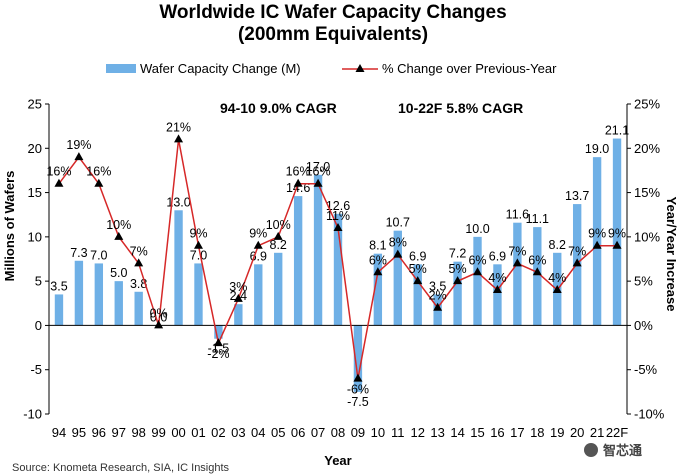 The image size is (679, 476). Describe the element at coordinates (333, 34) in the screenshot. I see `chart-subtitle: (200mm Equivalents)` at that location.